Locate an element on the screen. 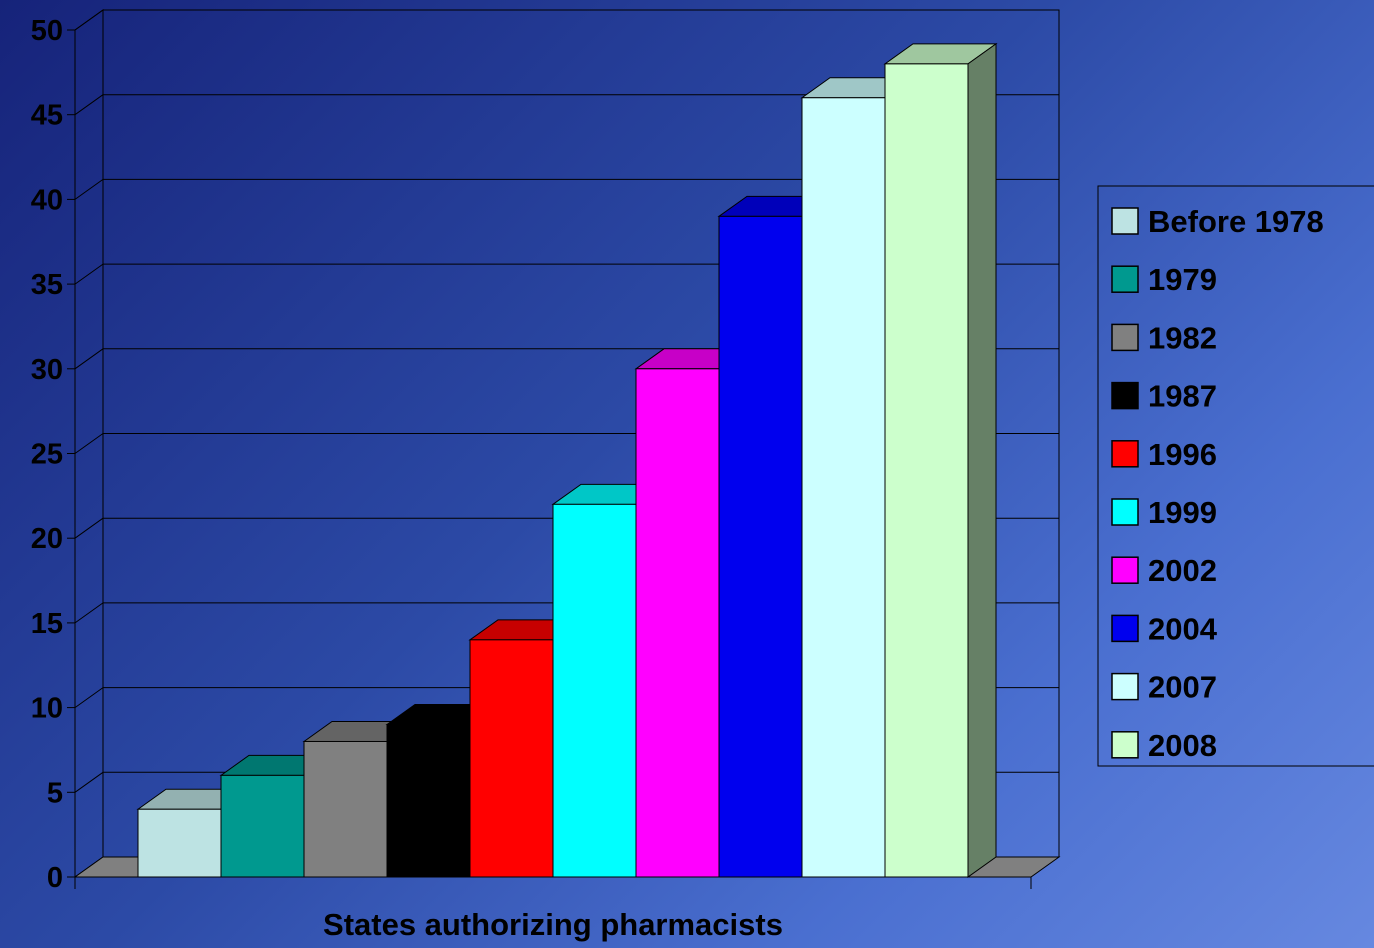 The image size is (1374, 948). bar-2007 is located at coordinates (857, 477).